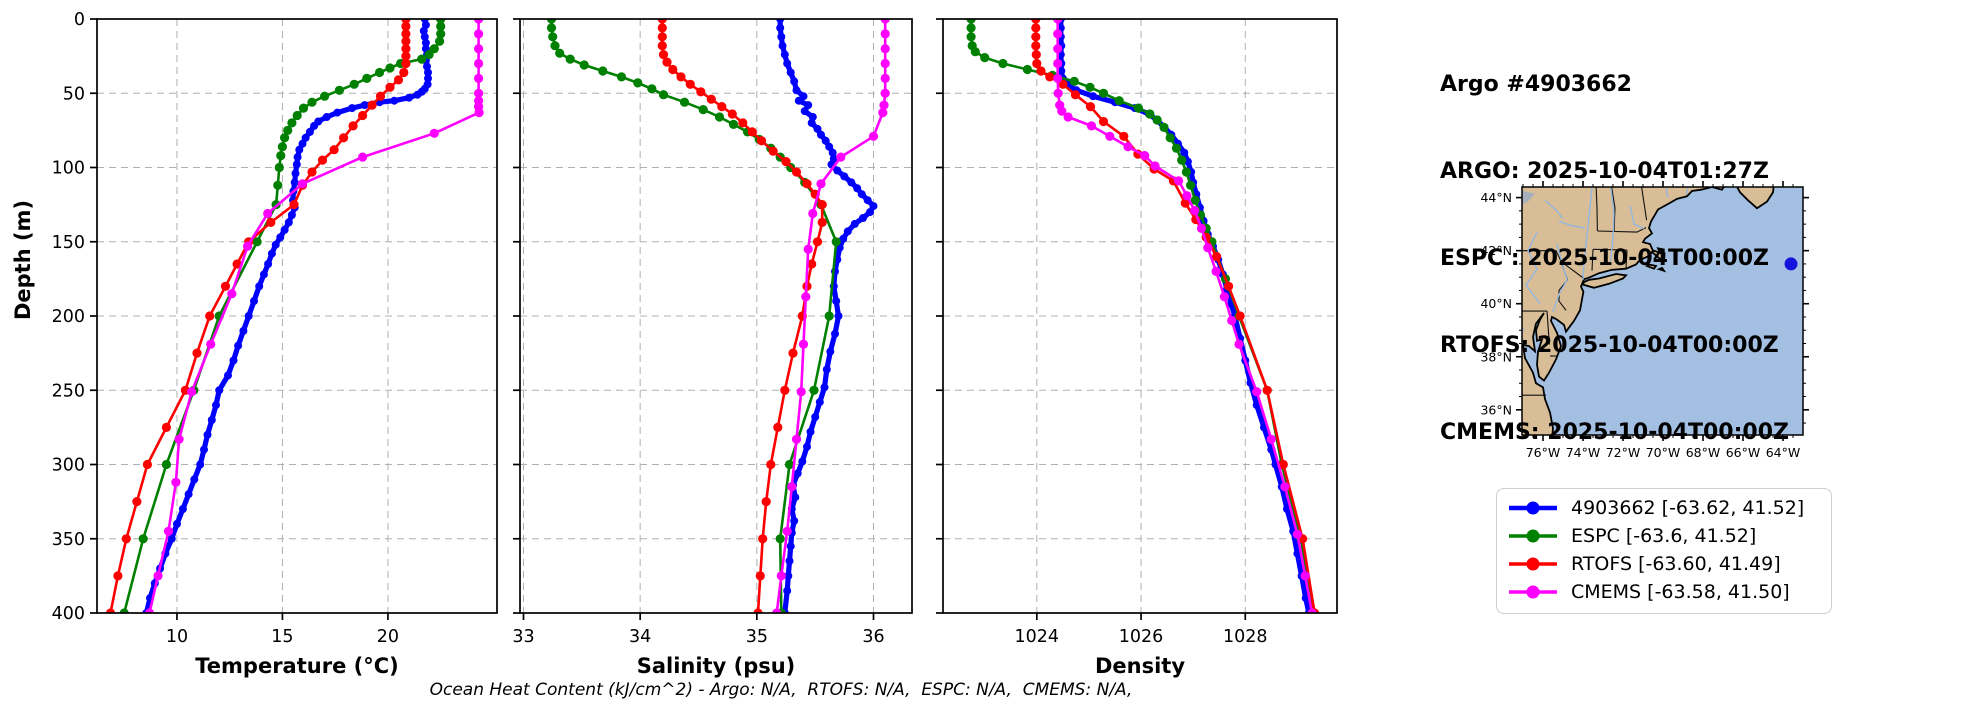  Describe the element at coordinates (1658, 255) in the screenshot. I see `land-cape-cod` at that location.